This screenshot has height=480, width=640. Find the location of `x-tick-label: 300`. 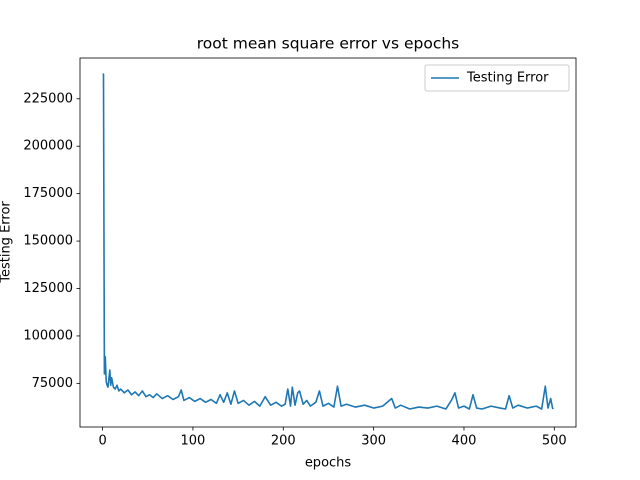

x-tick-label: 300 is located at coordinates (373, 441).